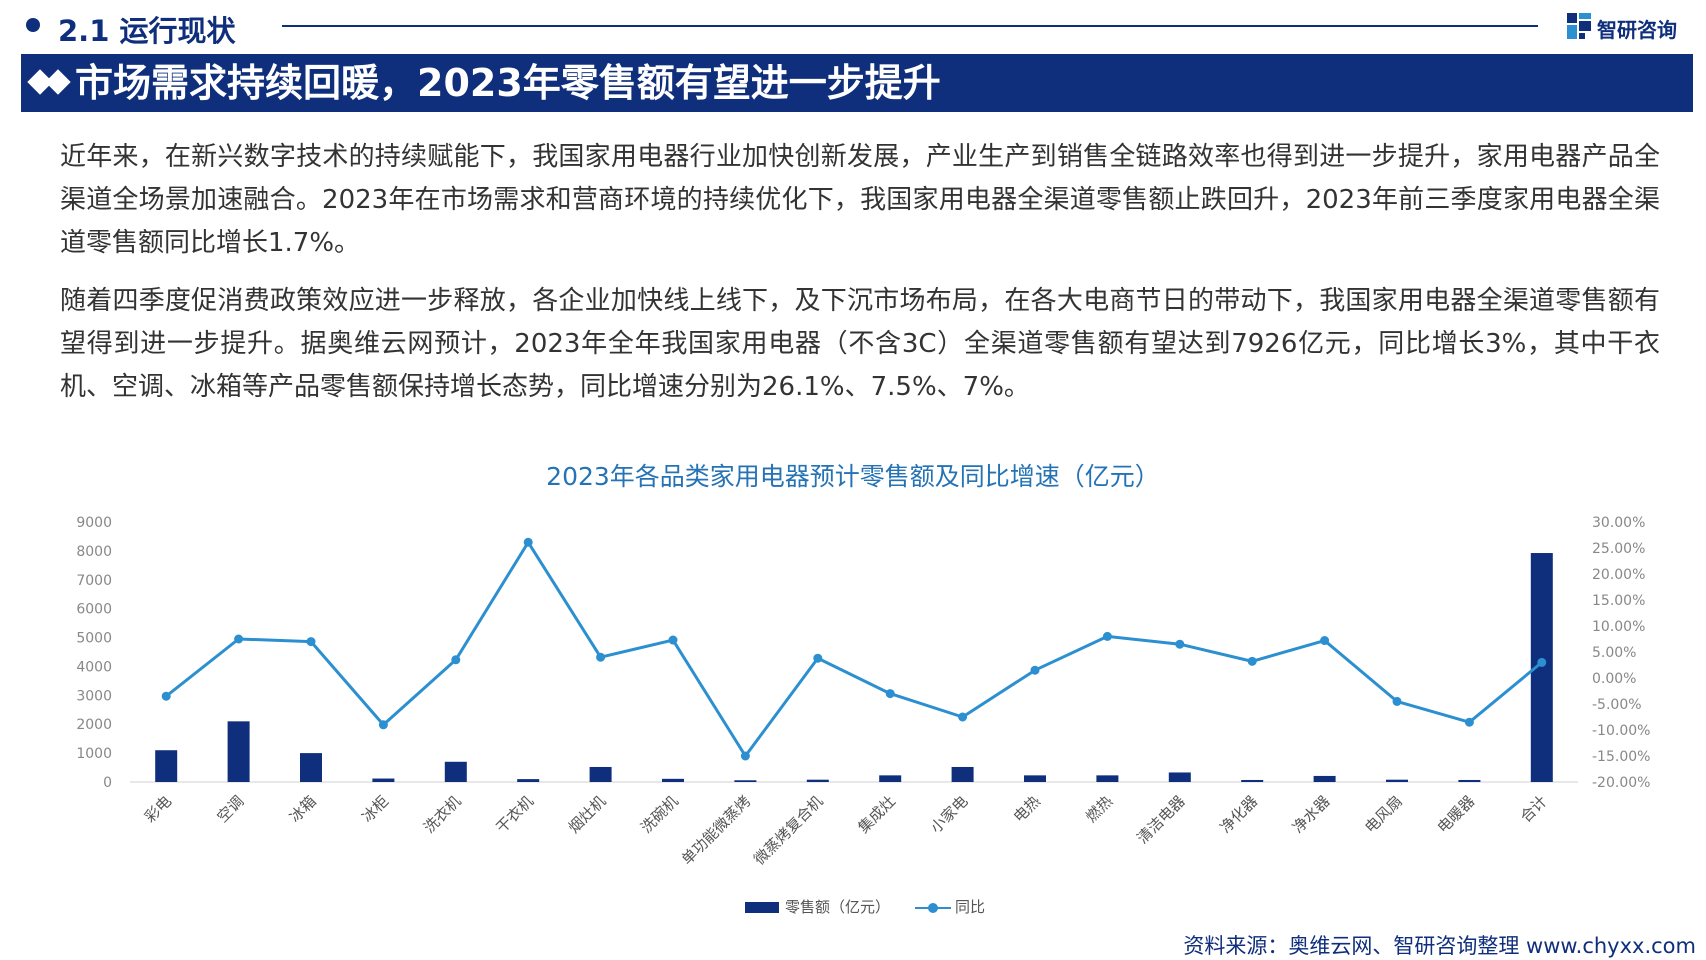 This screenshot has height=960, width=1706. I want to click on headline-banner: 市场需求持续回暖，2023年零售额有望进一步提升, so click(857, 83).